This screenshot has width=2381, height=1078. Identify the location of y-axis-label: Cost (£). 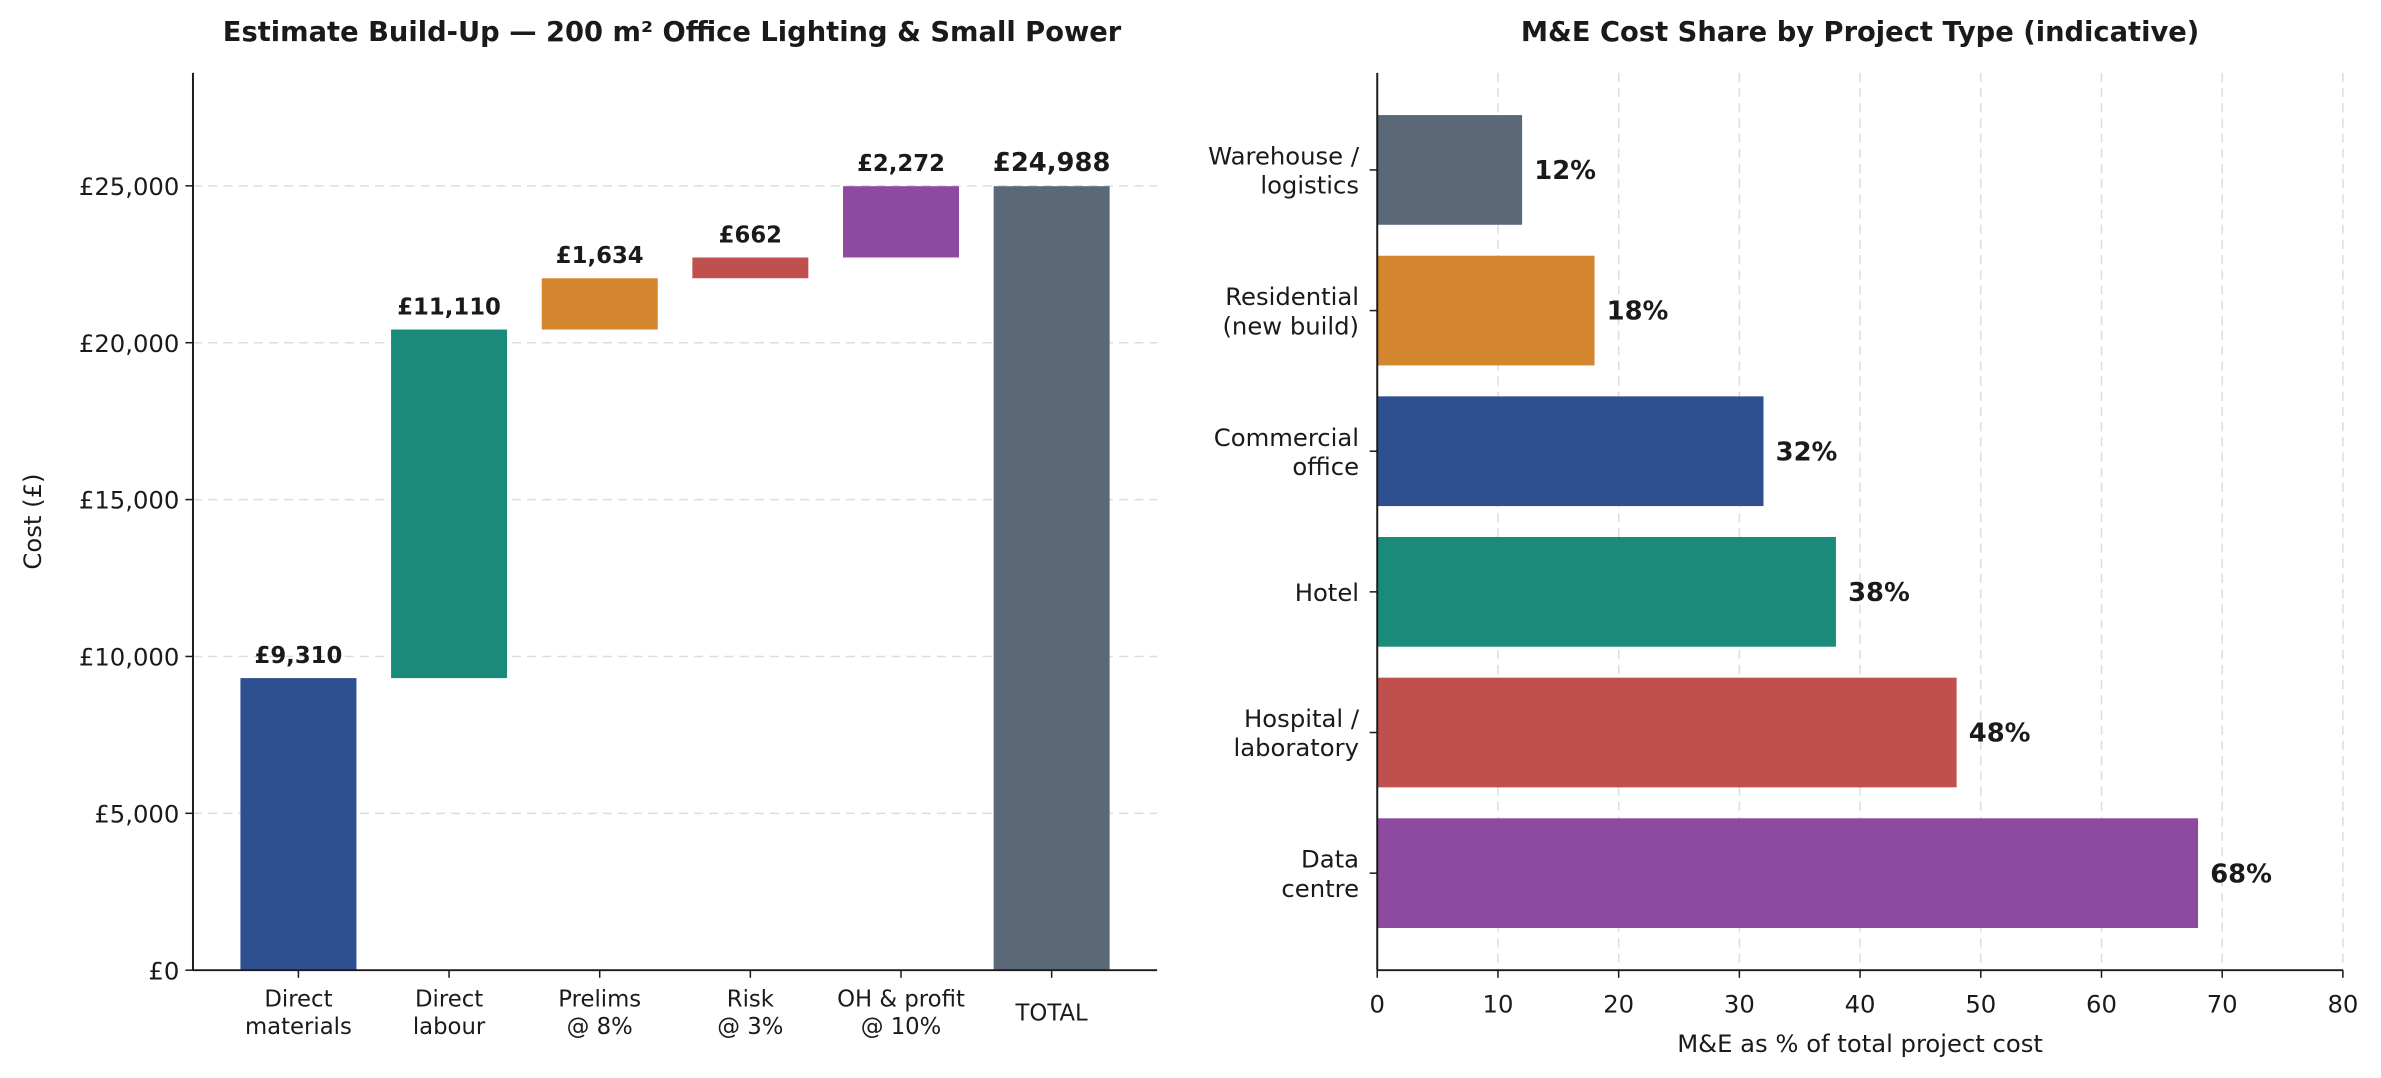
(32, 521).